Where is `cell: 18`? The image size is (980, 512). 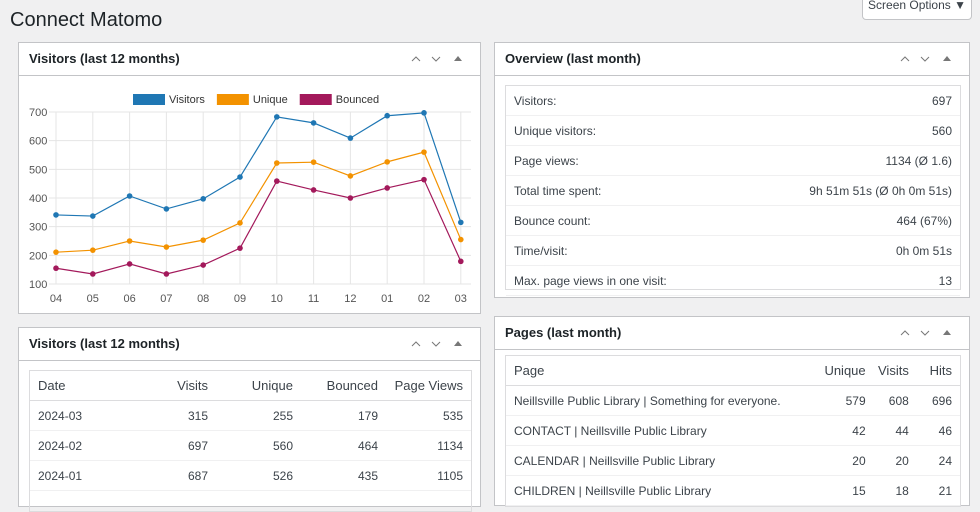 cell: 18 is located at coordinates (902, 490).